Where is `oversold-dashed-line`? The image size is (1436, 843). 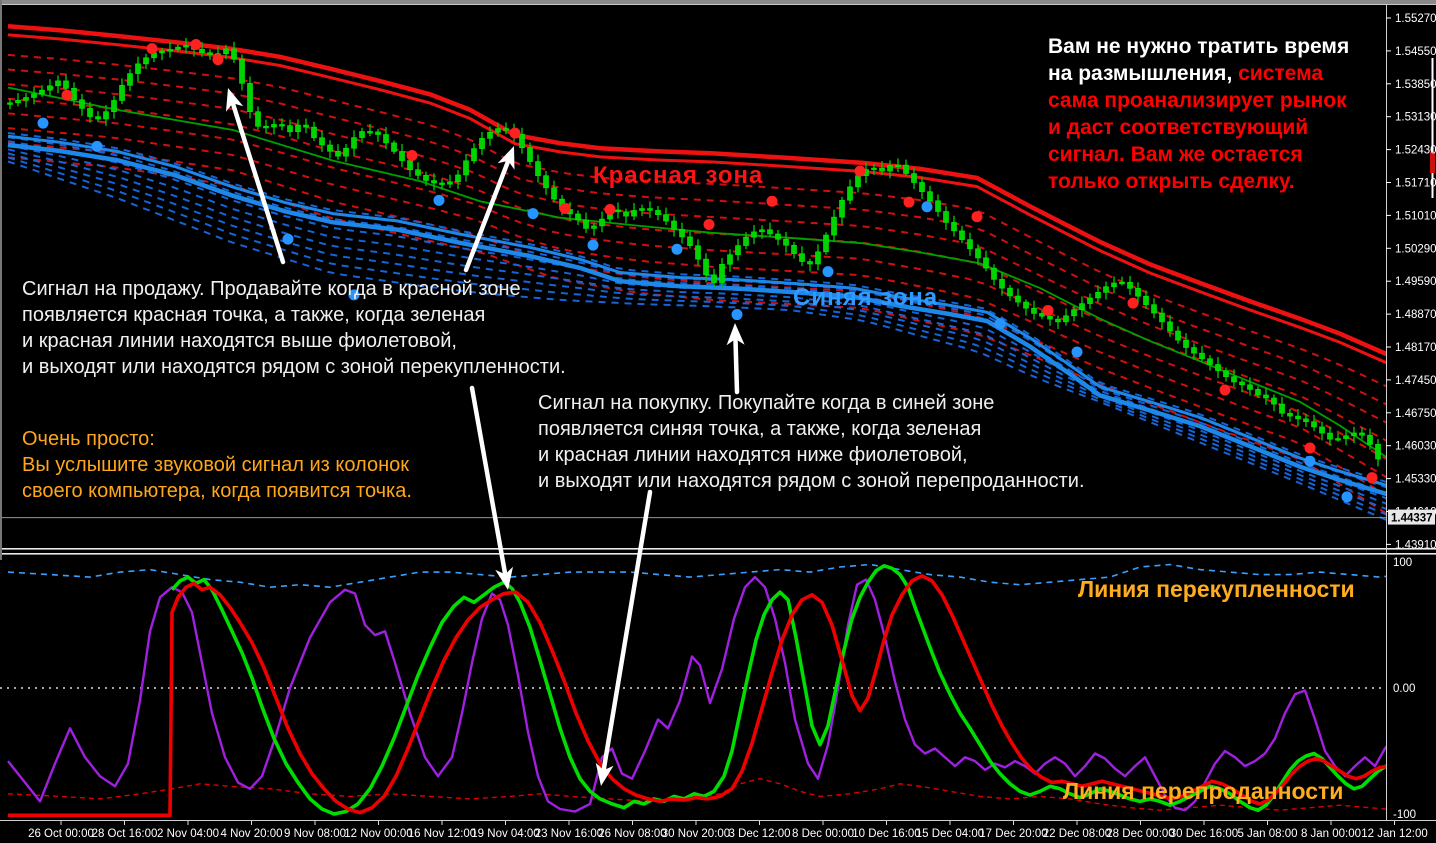 oversold-dashed-line is located at coordinates (696, 794).